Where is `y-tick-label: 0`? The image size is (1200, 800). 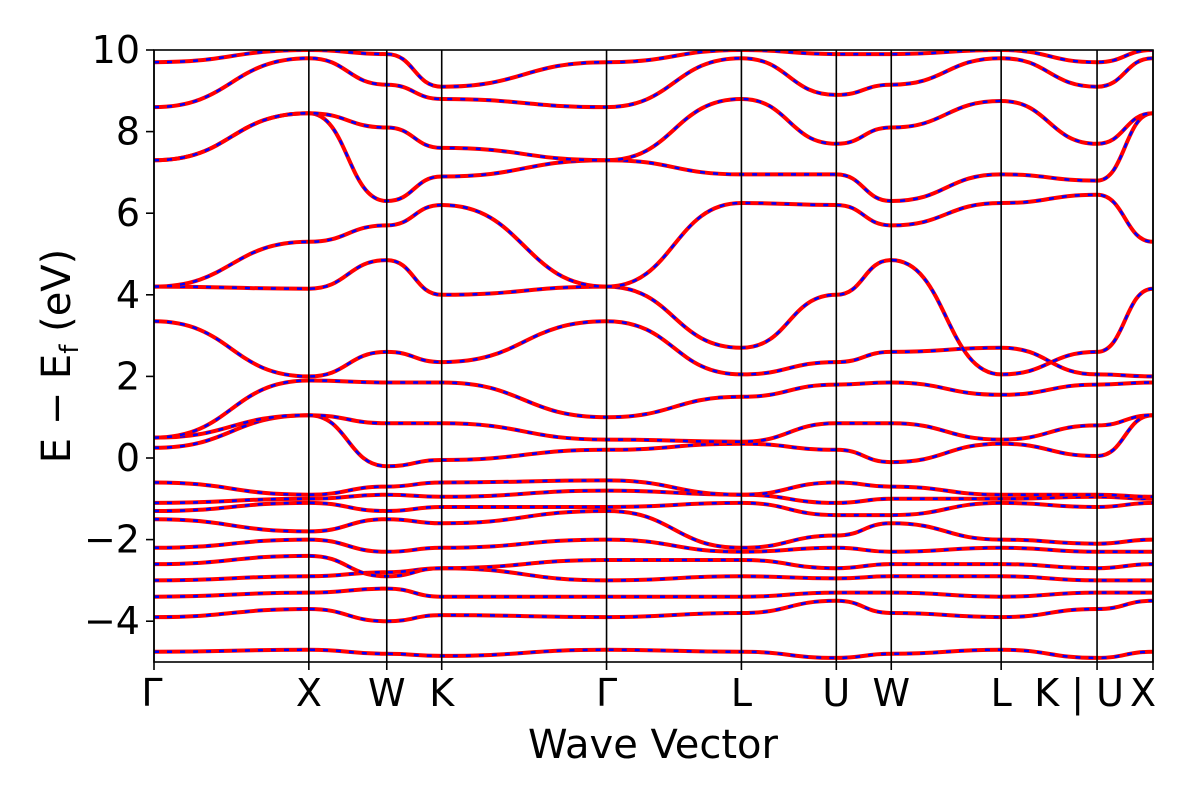 y-tick-label: 0 is located at coordinates (128, 458).